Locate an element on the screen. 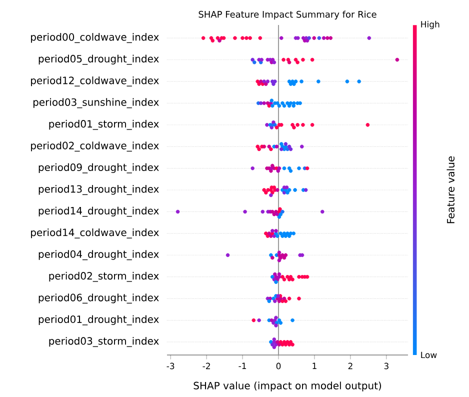 The image size is (469, 397). y-tick-label: period02_coldwave_index is located at coordinates (95, 147).